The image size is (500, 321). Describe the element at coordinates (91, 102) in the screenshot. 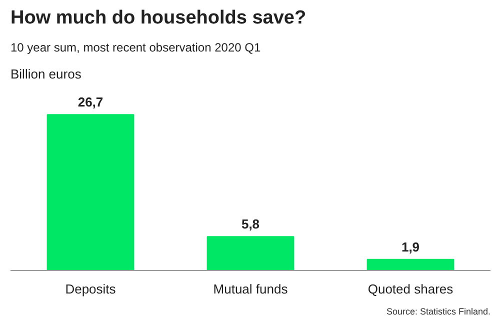

I see `data-label: 26,7` at that location.